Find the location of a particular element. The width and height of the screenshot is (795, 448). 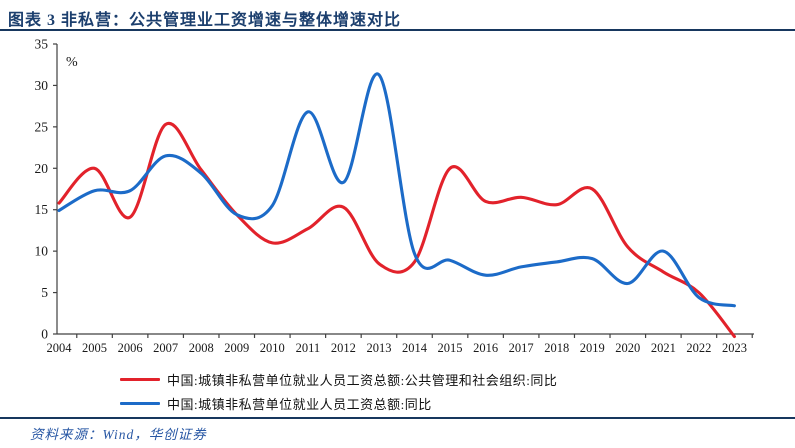

x-tick-label: 2020 is located at coordinates (627, 348).